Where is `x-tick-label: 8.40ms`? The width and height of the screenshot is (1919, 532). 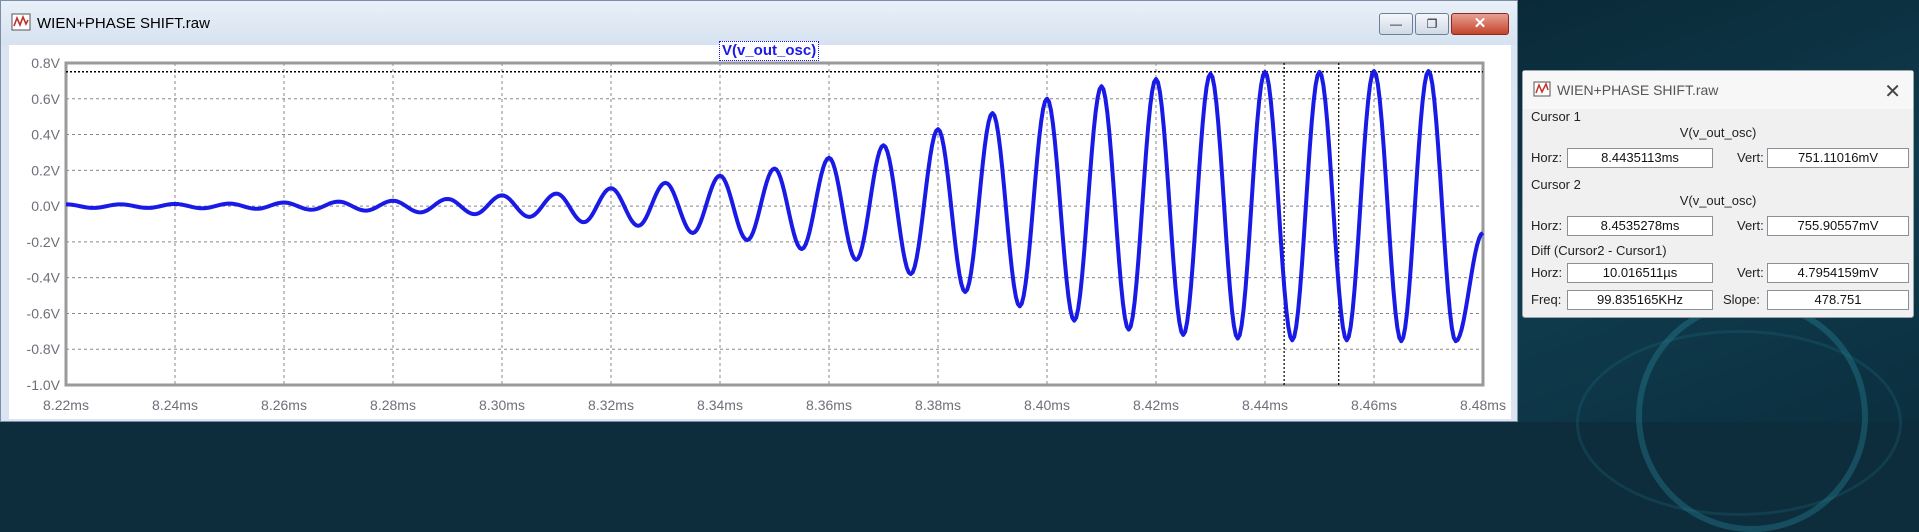
x-tick-label: 8.40ms is located at coordinates (1047, 405).